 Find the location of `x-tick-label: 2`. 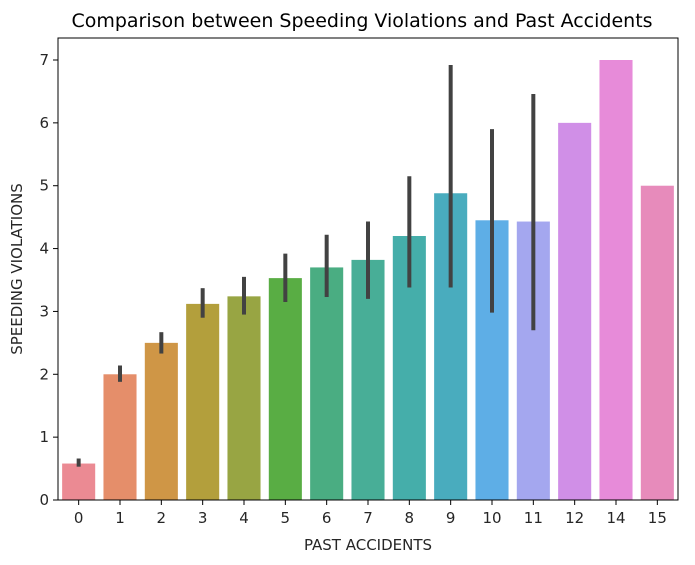

x-tick-label: 2 is located at coordinates (162, 518).